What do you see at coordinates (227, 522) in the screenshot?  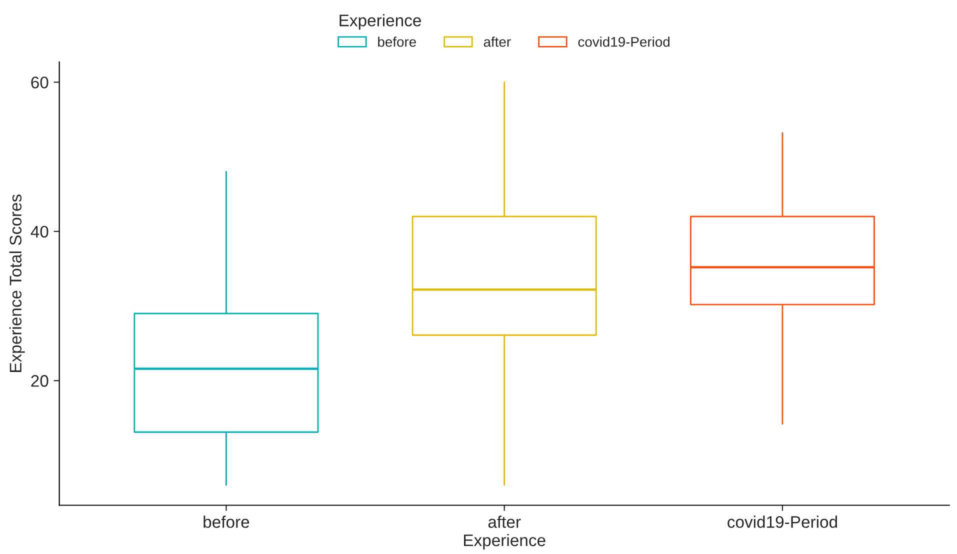 I see `x-tick-label: before` at bounding box center [227, 522].